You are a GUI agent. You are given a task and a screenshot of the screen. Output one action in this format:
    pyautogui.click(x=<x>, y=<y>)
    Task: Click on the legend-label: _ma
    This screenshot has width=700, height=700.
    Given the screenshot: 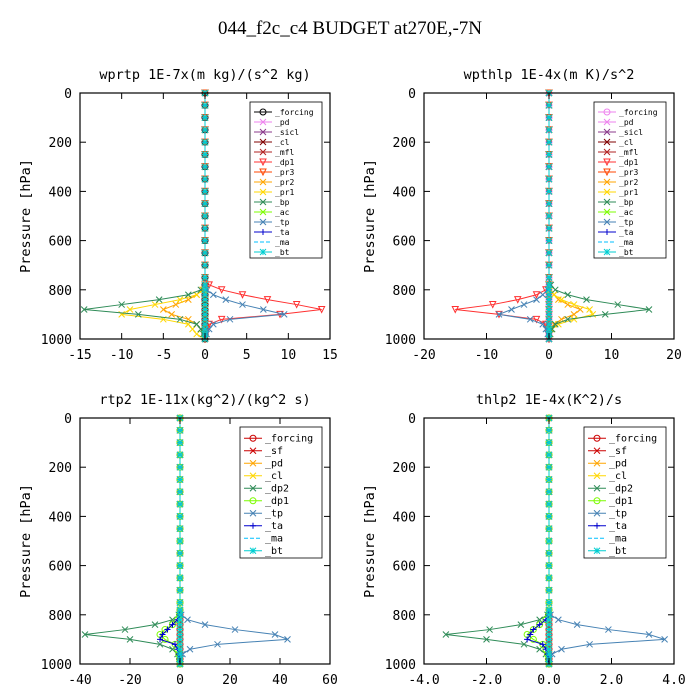 What is the action you would take?
    pyautogui.click(x=282, y=242)
    